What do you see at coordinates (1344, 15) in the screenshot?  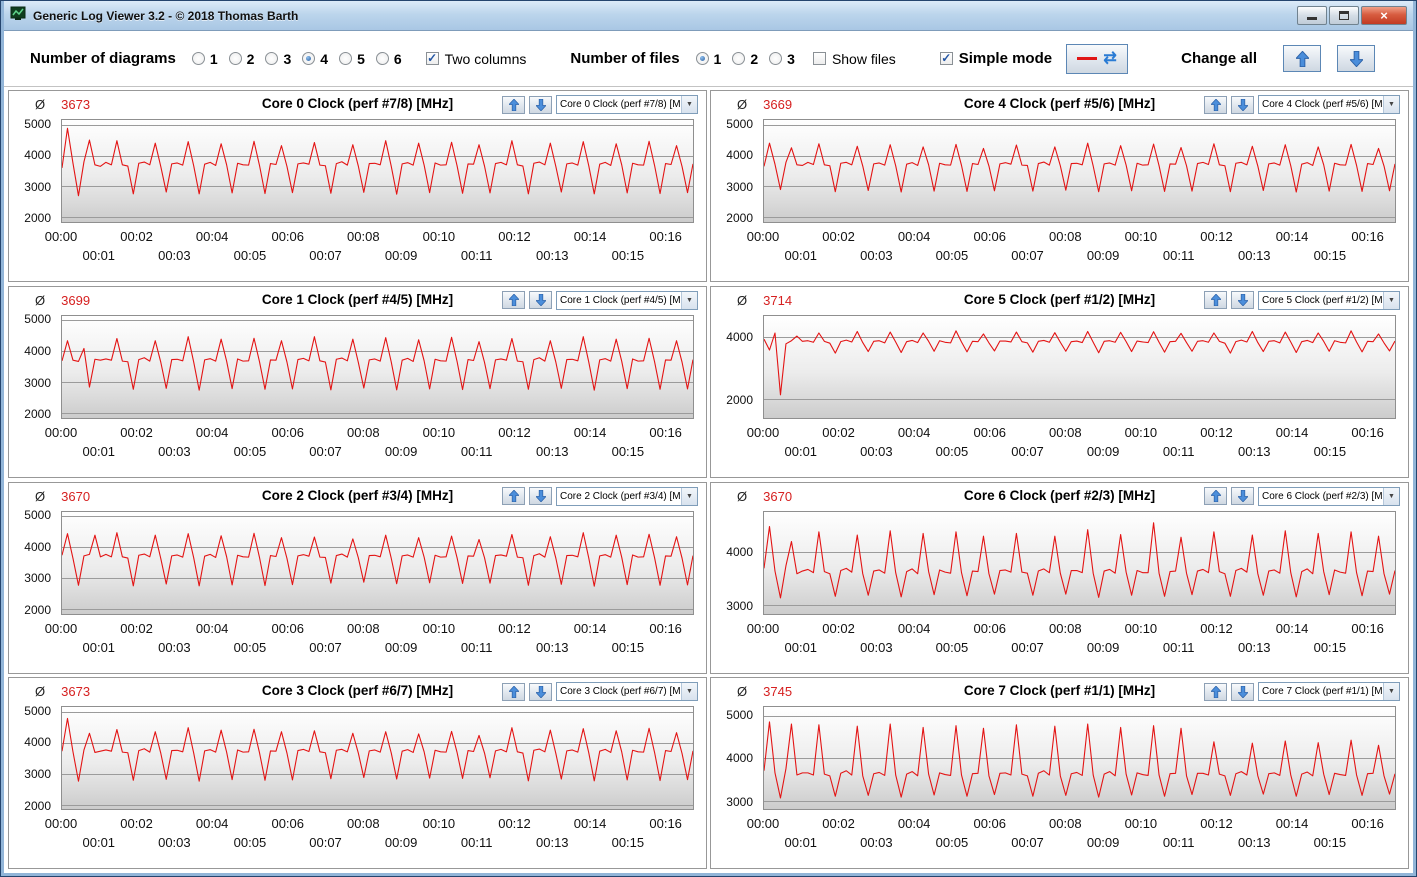 I see `maximize-button` at bounding box center [1344, 15].